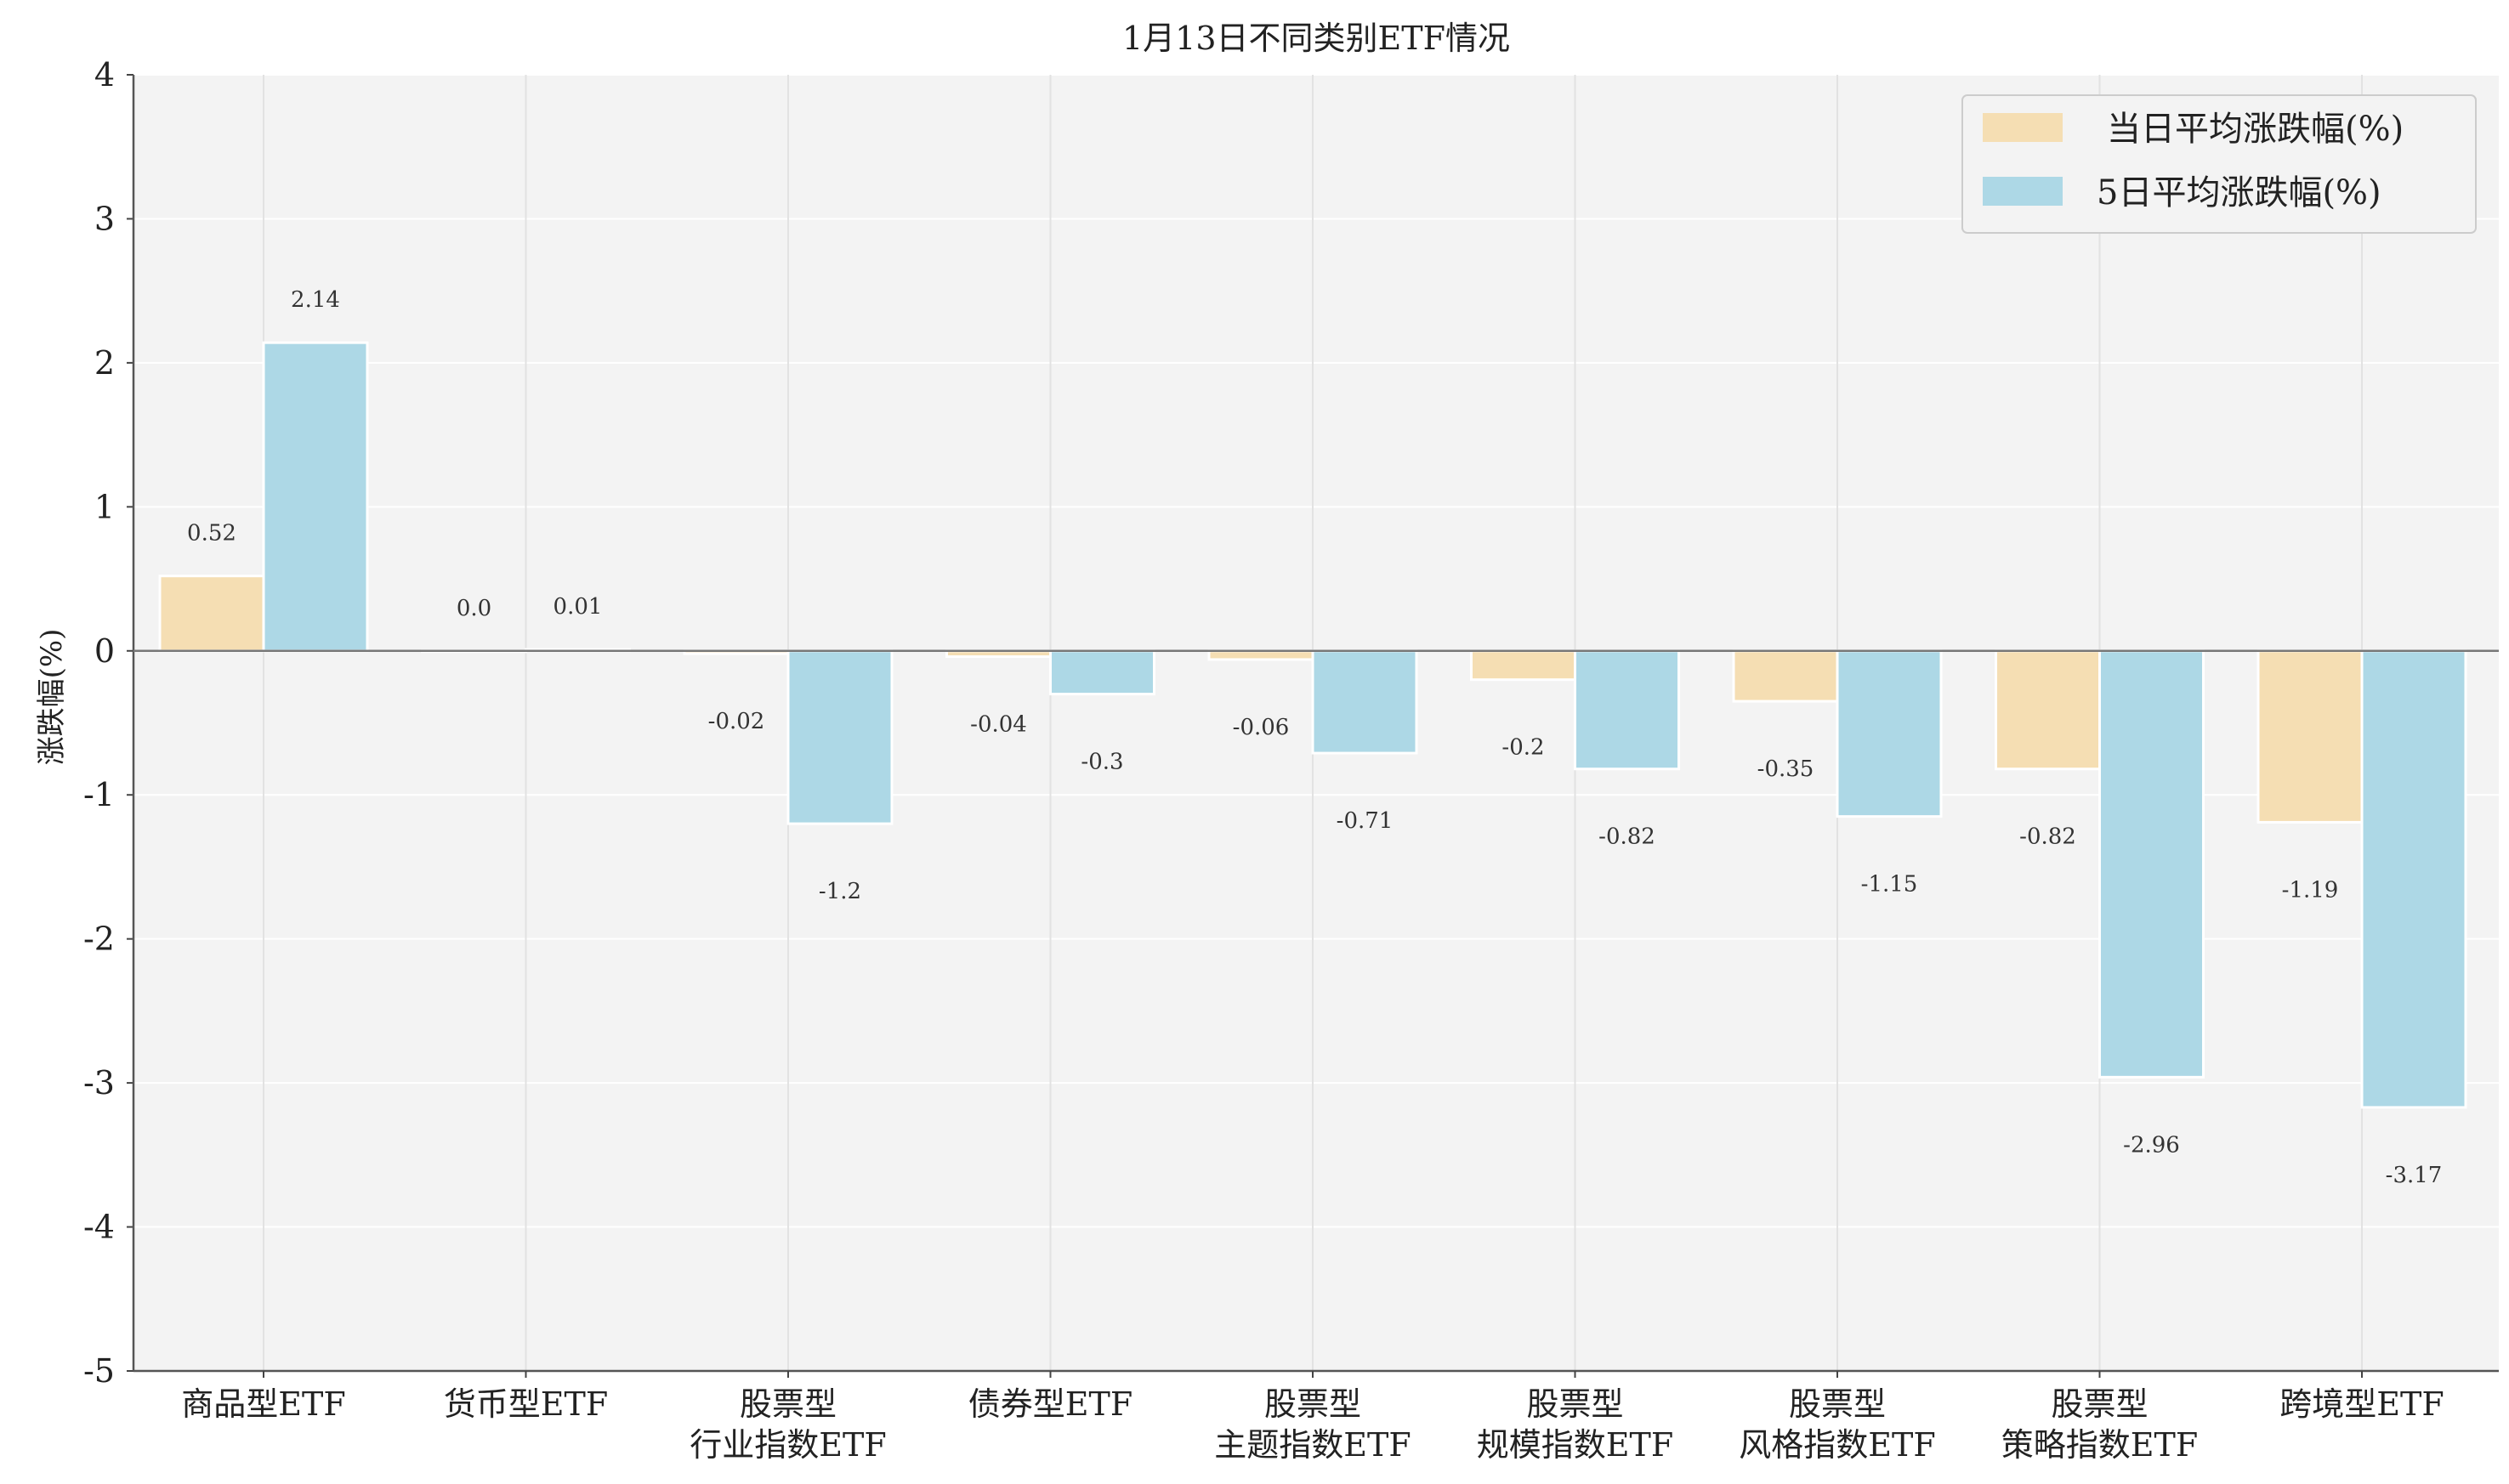  I want to click on legend-box, so click(2219, 164).